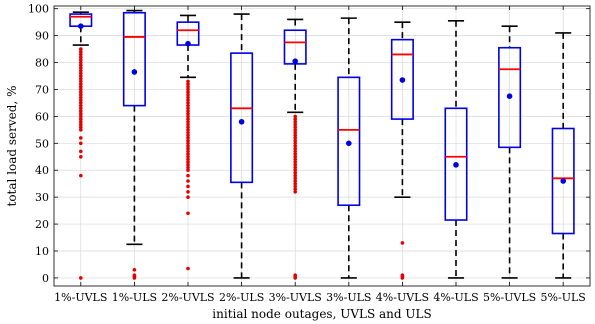 Image resolution: width=595 pixels, height=324 pixels. What do you see at coordinates (42, 89) in the screenshot?
I see `y-tick-label: 70` at bounding box center [42, 89].